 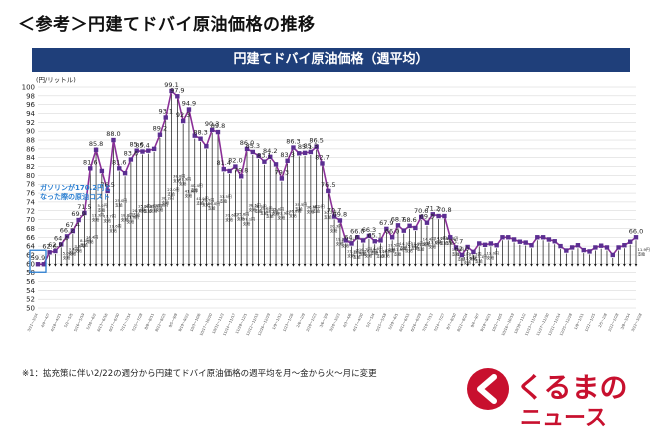 I want to click on subsidy-amount-label: 35.6円, so click(x=266, y=208).